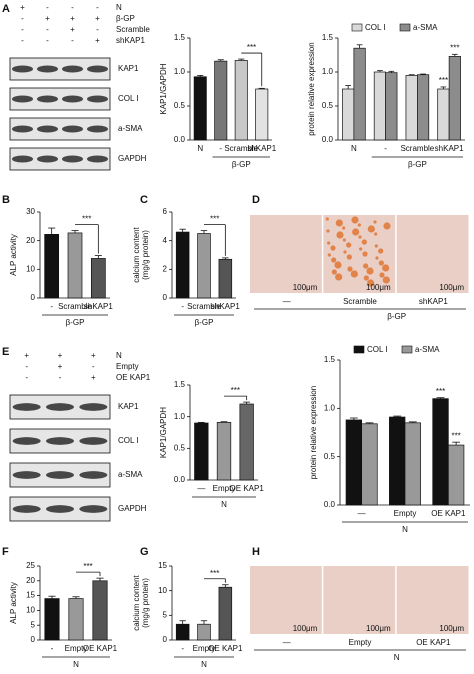  What do you see at coordinates (360, 301) in the screenshot?
I see `image-label: Scramble` at bounding box center [360, 301].